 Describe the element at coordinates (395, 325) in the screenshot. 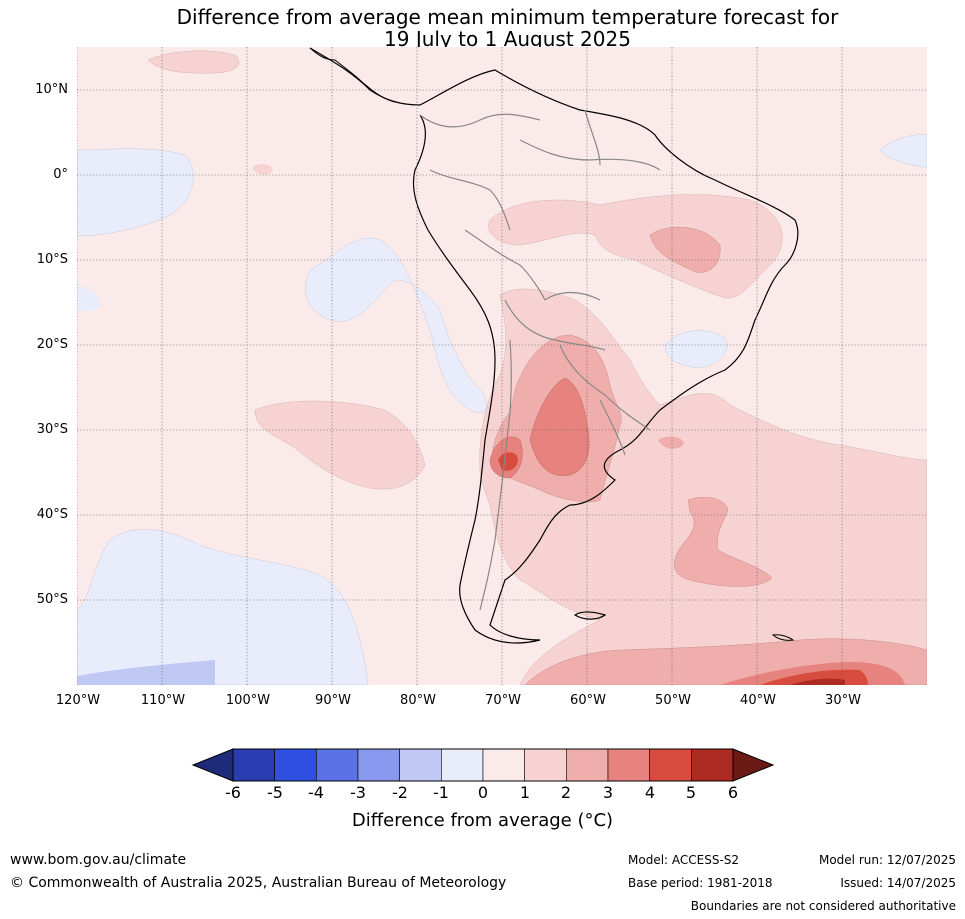

I see `cool-region-west-peru` at that location.